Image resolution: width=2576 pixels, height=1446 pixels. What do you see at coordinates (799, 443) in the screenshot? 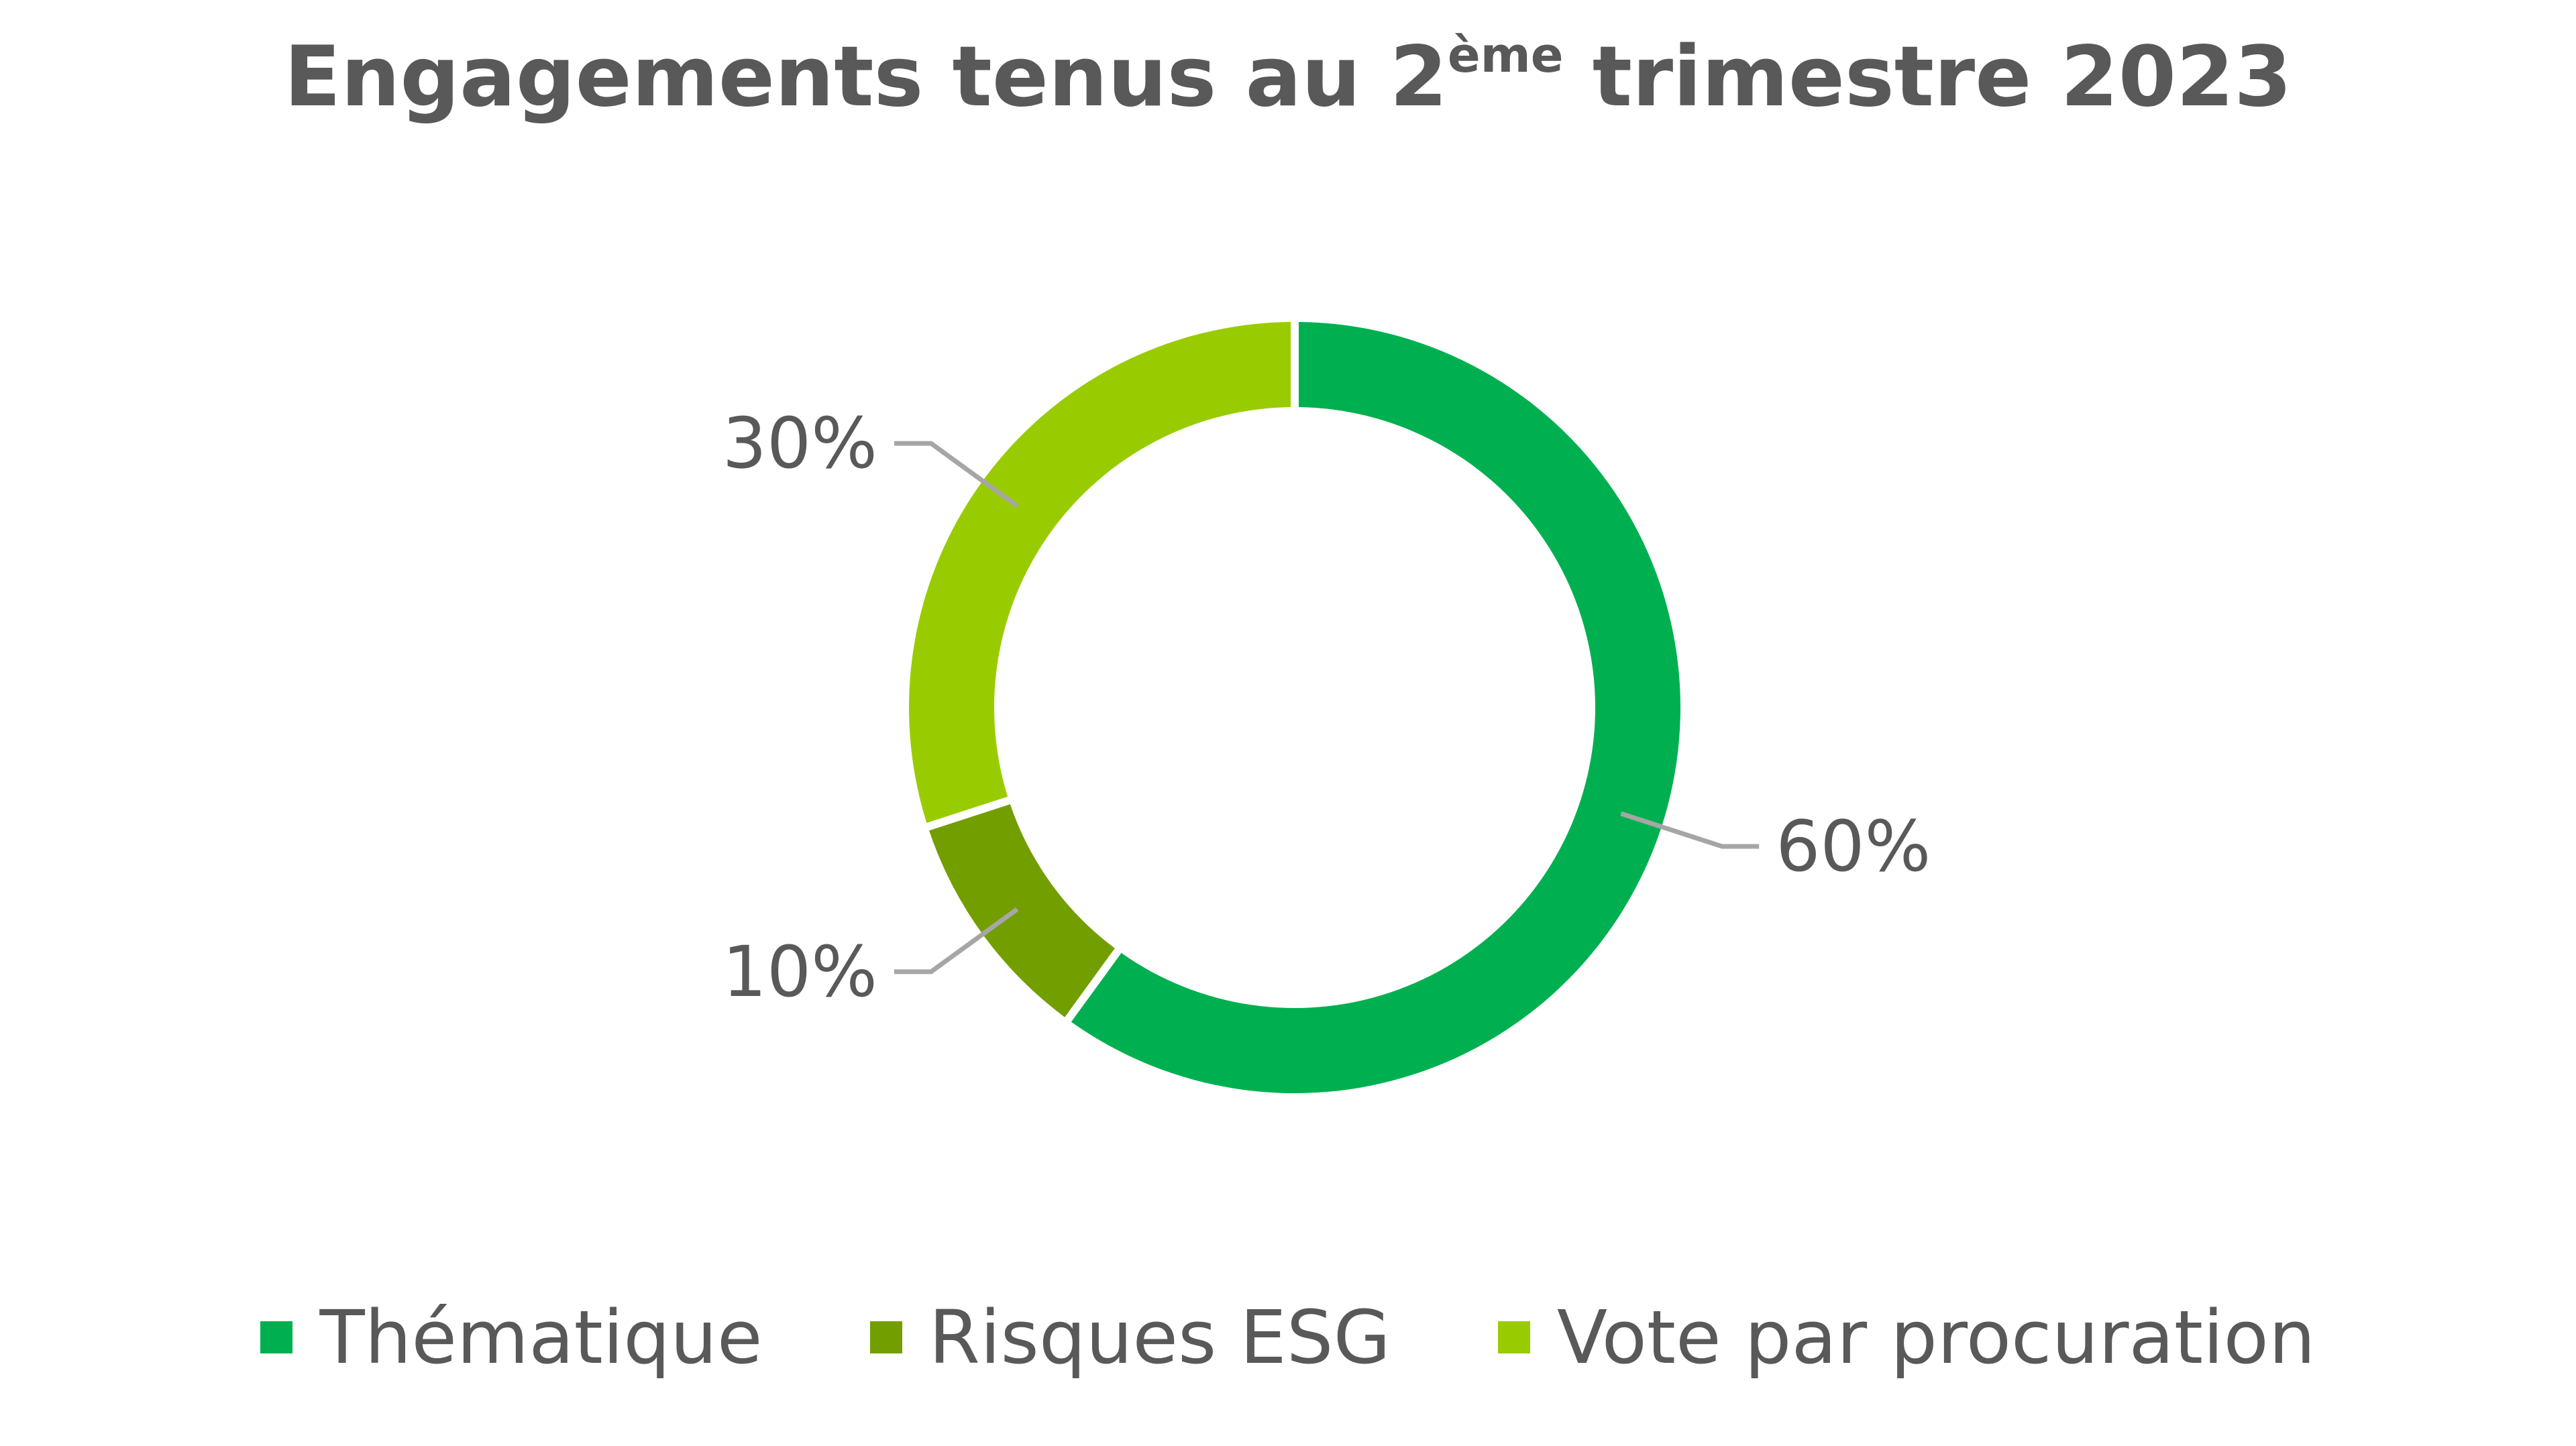
I see `data-label-vote-par-procuration: 30%` at bounding box center [799, 443].